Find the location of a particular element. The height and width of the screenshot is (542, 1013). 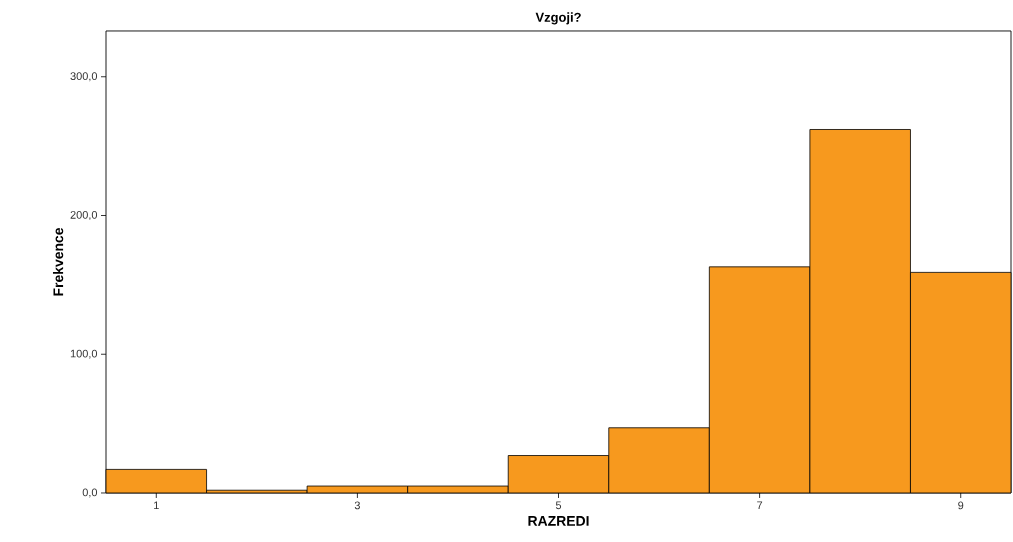

y-tick-label: 0,0 is located at coordinates (90, 493).